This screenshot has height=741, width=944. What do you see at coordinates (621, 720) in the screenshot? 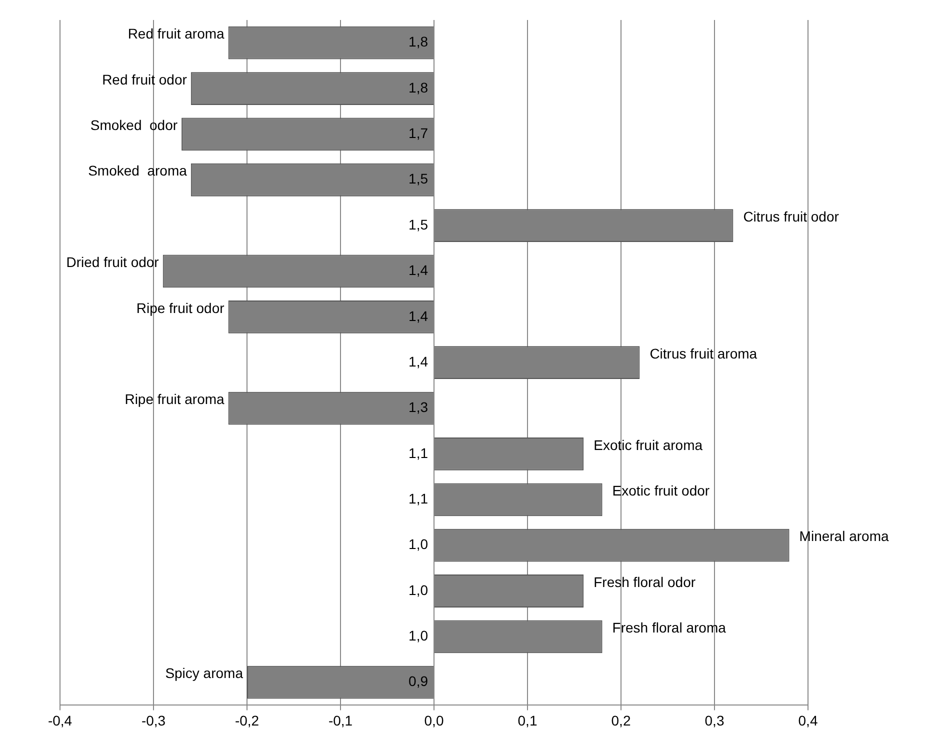
I see `x-tick-label: 0,2` at bounding box center [621, 720].